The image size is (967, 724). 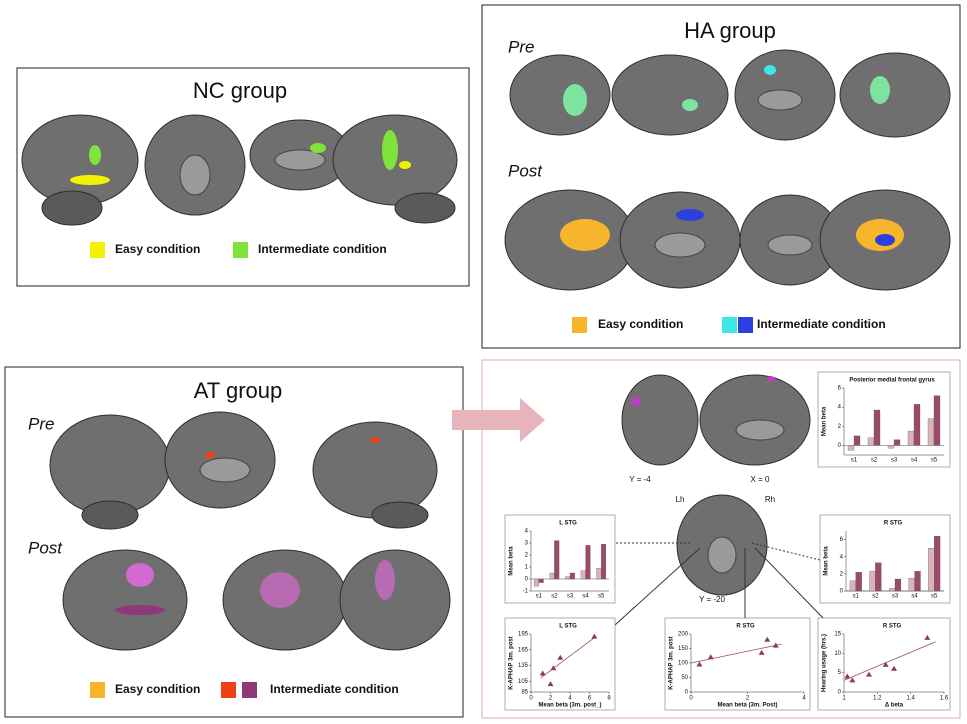 What do you see at coordinates (569, 706) in the screenshot?
I see `x-axis-label: Mean beta (3m. post_)` at bounding box center [569, 706].